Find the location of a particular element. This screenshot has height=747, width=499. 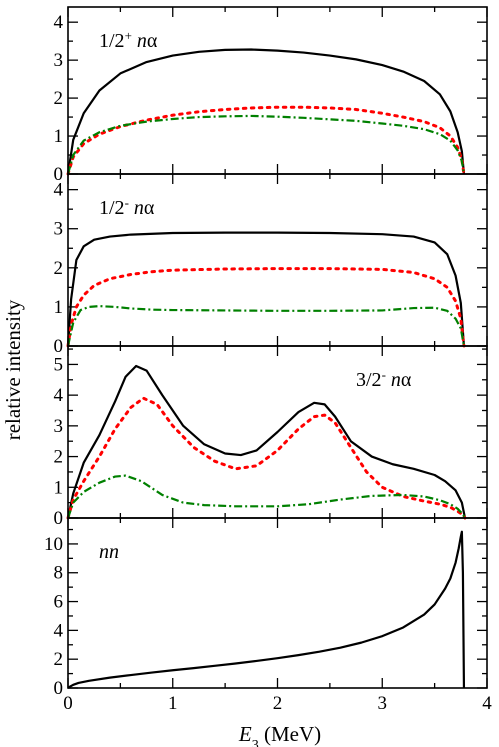

y-tick-label: 8 is located at coordinates (59, 573).